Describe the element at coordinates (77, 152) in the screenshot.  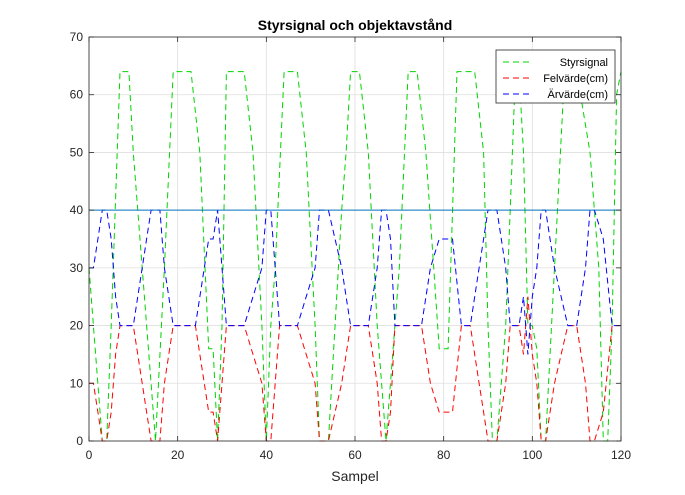
I see `y-tick-label: 50` at that location.